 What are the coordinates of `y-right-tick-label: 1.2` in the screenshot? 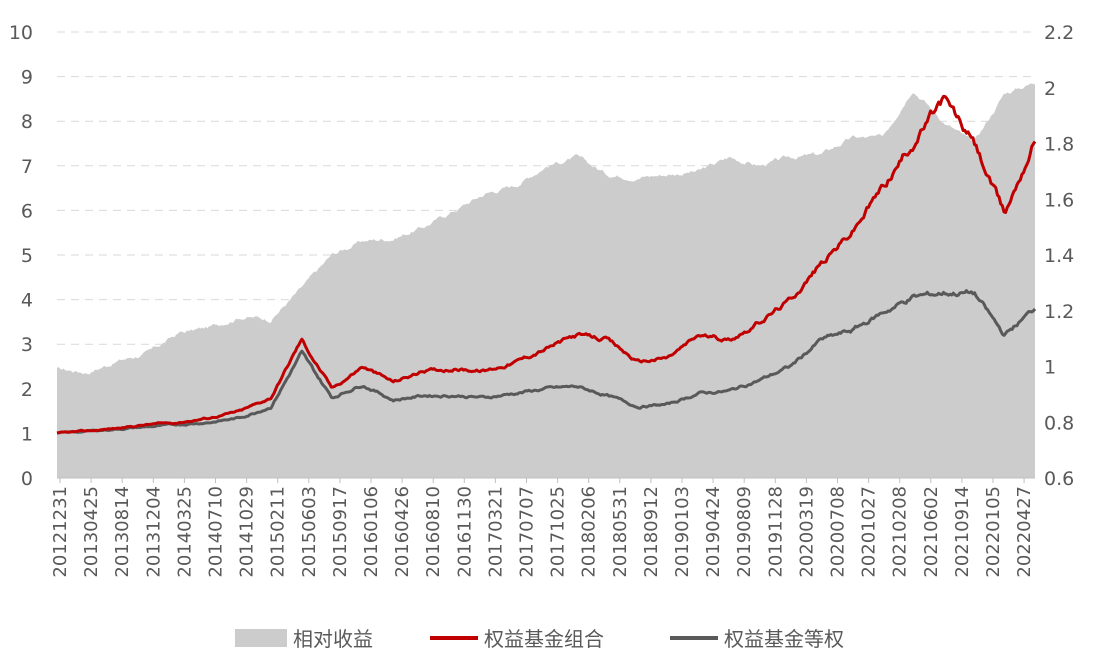 It's located at (1059, 312).